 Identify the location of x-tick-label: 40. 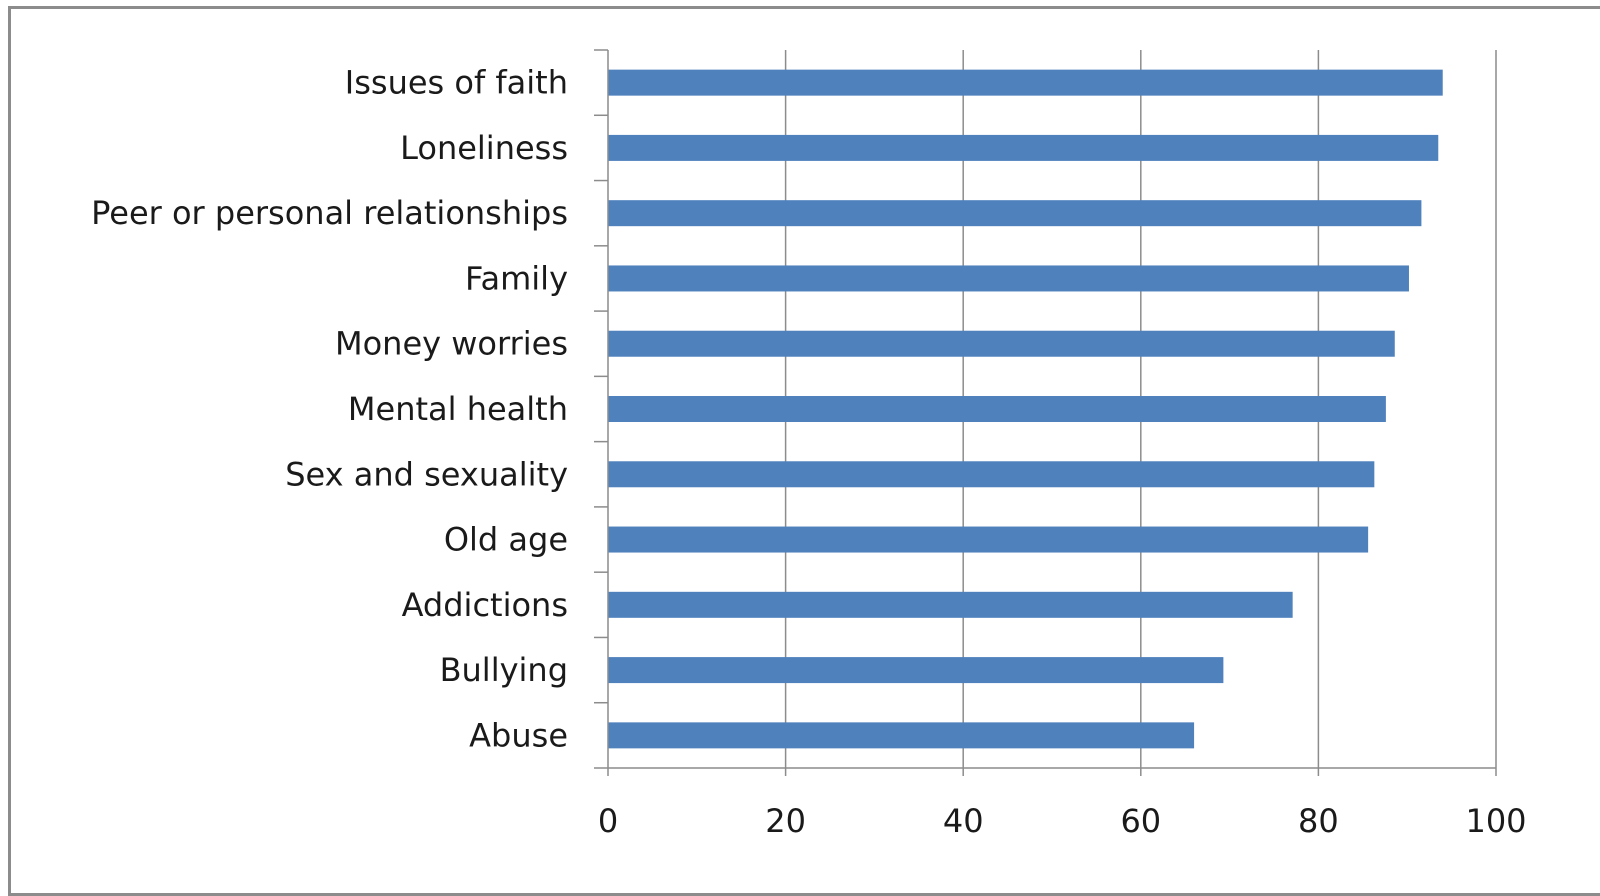
(963, 821).